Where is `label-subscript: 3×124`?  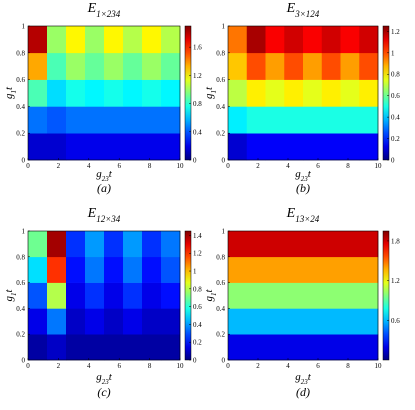 label-subscript: 3×124 is located at coordinates (307, 14).